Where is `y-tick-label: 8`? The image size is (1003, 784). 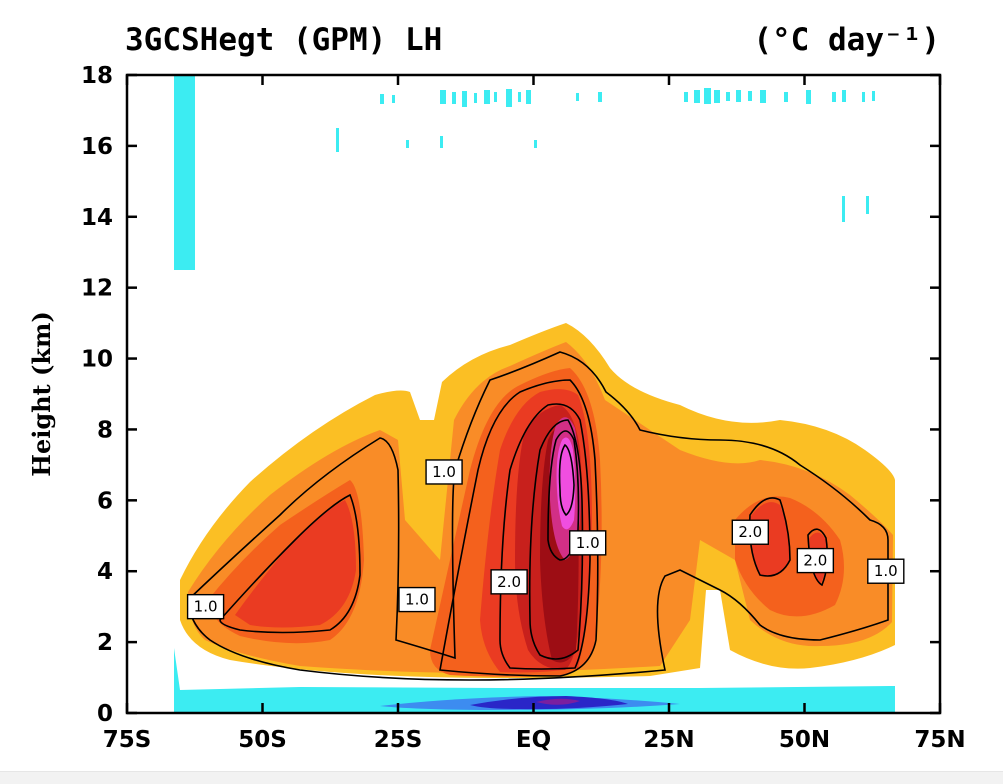
y-tick-label: 8 is located at coordinates (105, 430).